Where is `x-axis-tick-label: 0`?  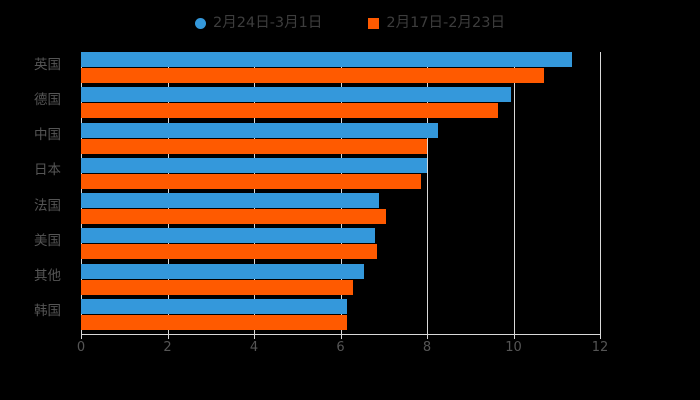 x-axis-tick-label: 0 is located at coordinates (81, 347).